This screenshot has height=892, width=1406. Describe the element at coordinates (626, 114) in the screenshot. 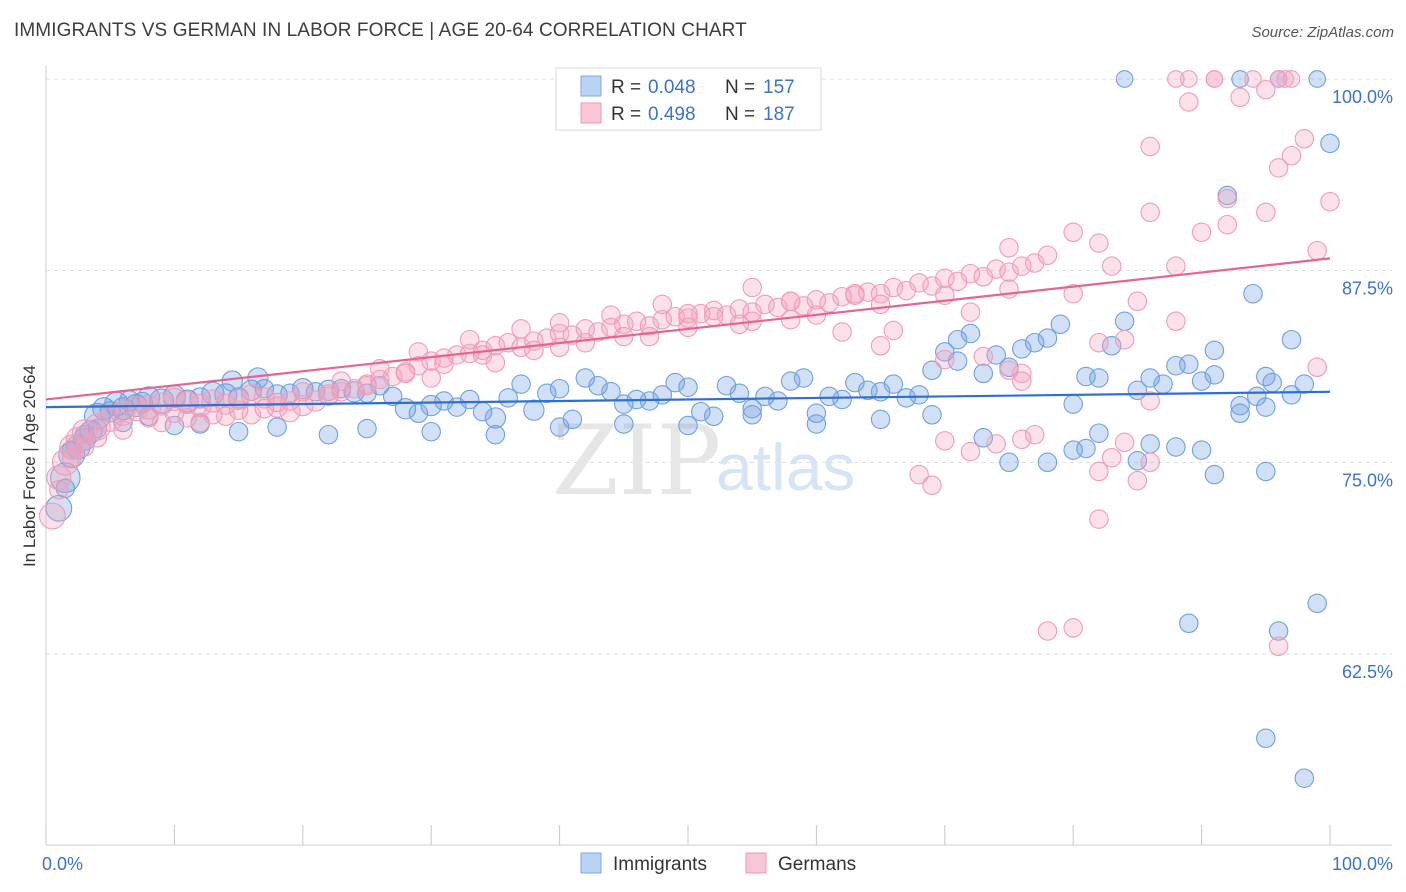

I see `legend-r-label-2: R =` at that location.